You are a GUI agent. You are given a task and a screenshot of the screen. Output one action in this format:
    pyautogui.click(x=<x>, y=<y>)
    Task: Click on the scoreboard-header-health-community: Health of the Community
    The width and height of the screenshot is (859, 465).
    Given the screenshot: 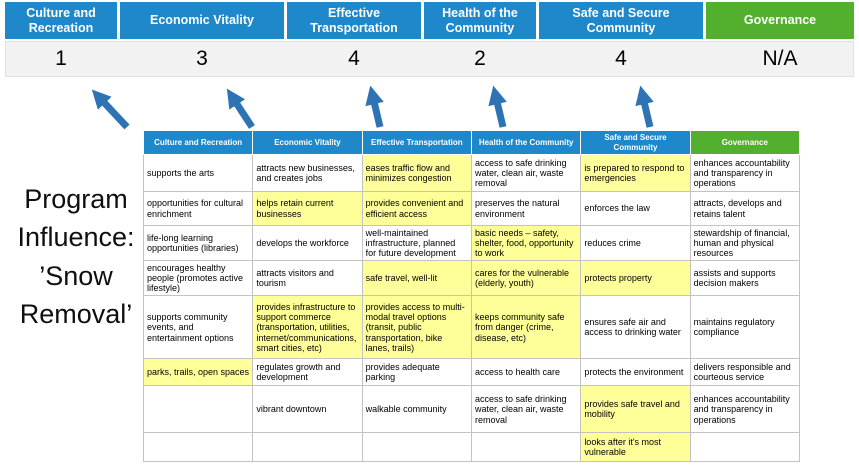 What is the action you would take?
    pyautogui.click(x=480, y=20)
    